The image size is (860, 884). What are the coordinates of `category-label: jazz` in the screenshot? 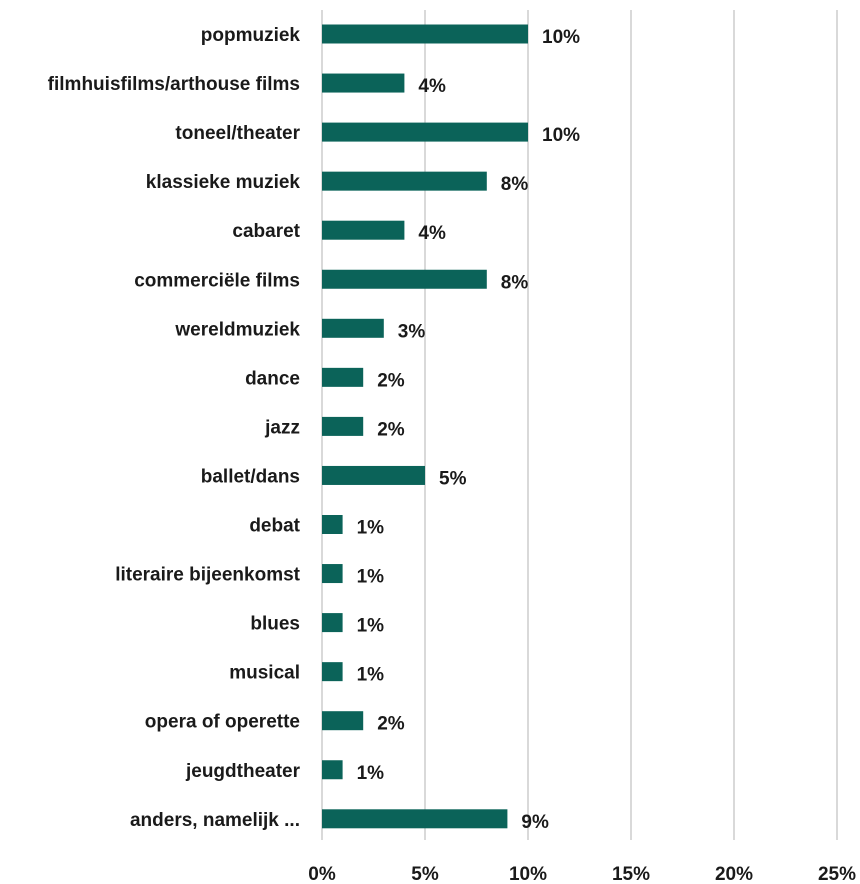 It's located at (282, 427).